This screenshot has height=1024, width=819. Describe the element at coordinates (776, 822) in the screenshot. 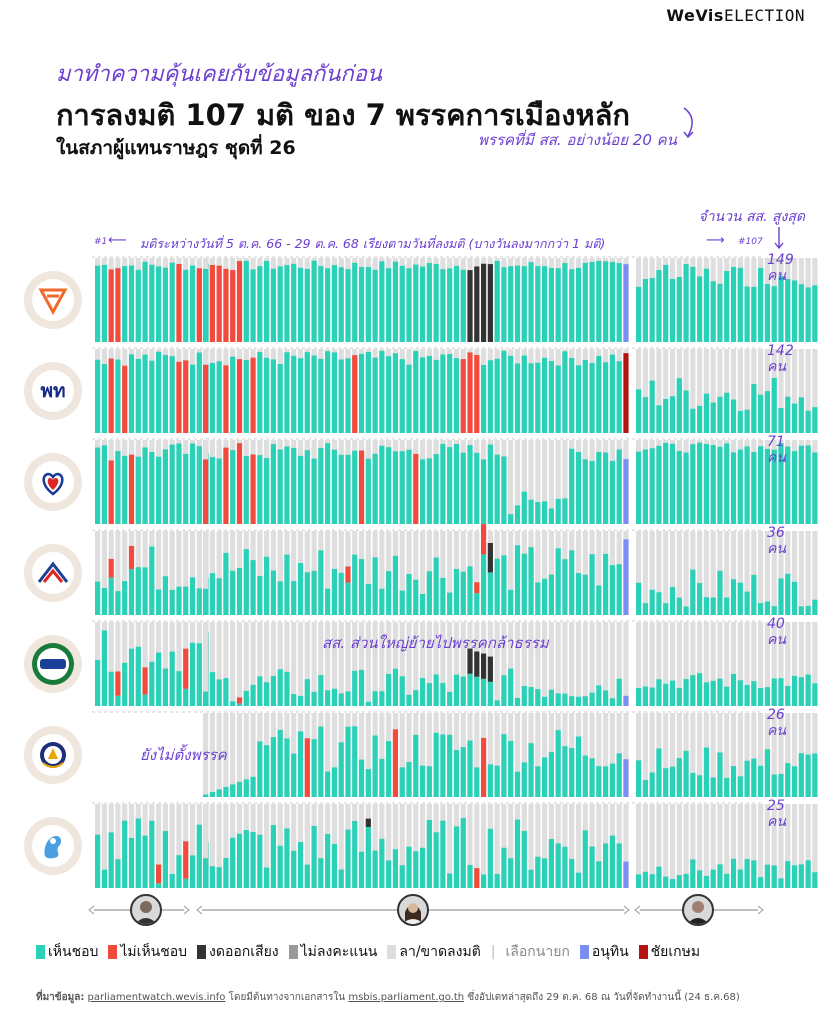

I see `party-max-unit: คน` at that location.